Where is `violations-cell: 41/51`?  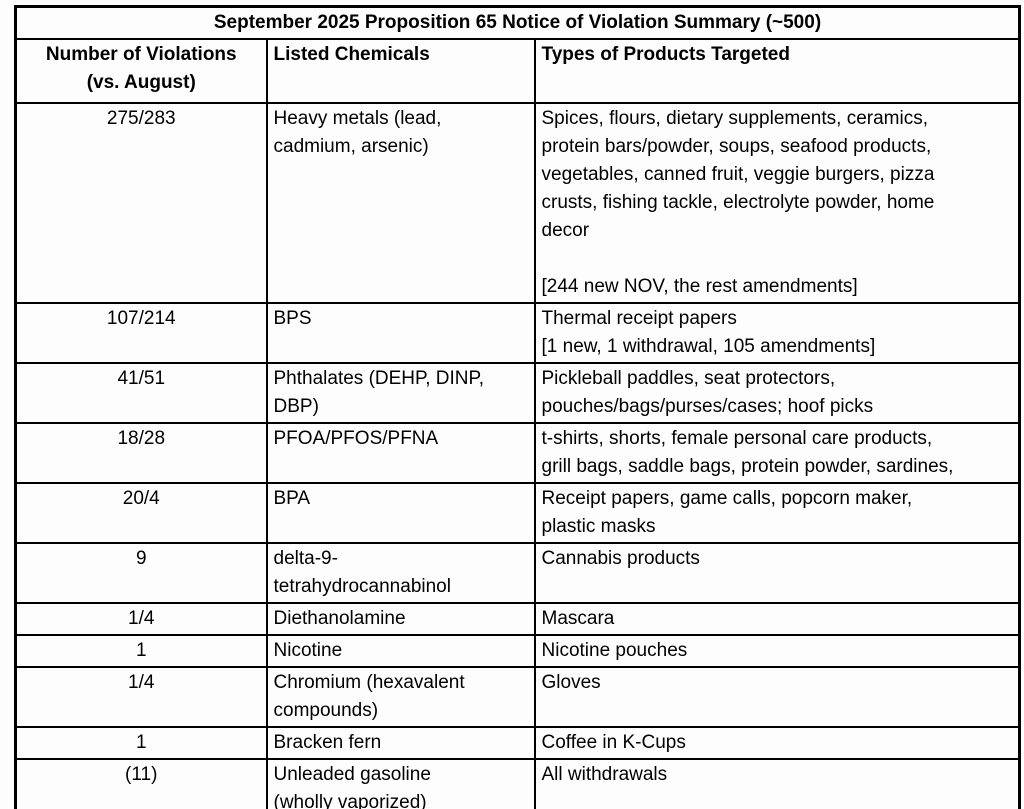
violations-cell: 41/51 is located at coordinates (141, 393).